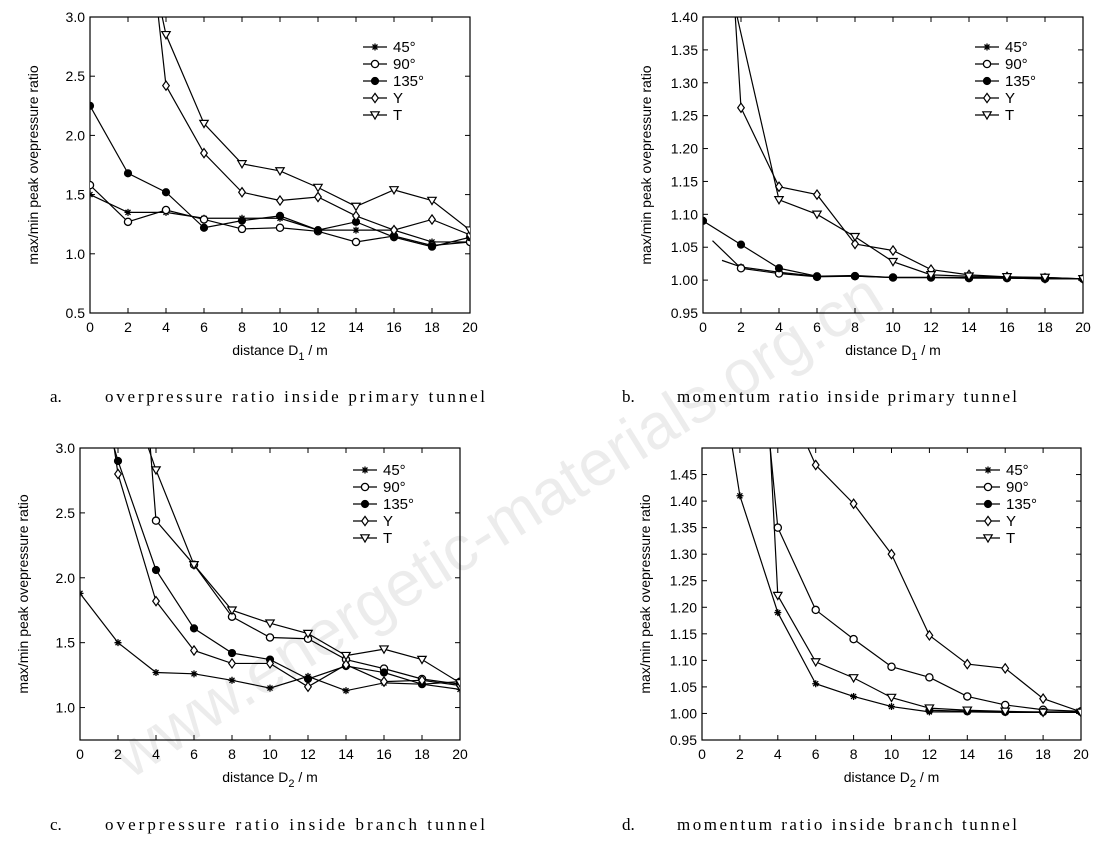 The image size is (1096, 847). I want to click on caption-letter: c., so click(56, 824).